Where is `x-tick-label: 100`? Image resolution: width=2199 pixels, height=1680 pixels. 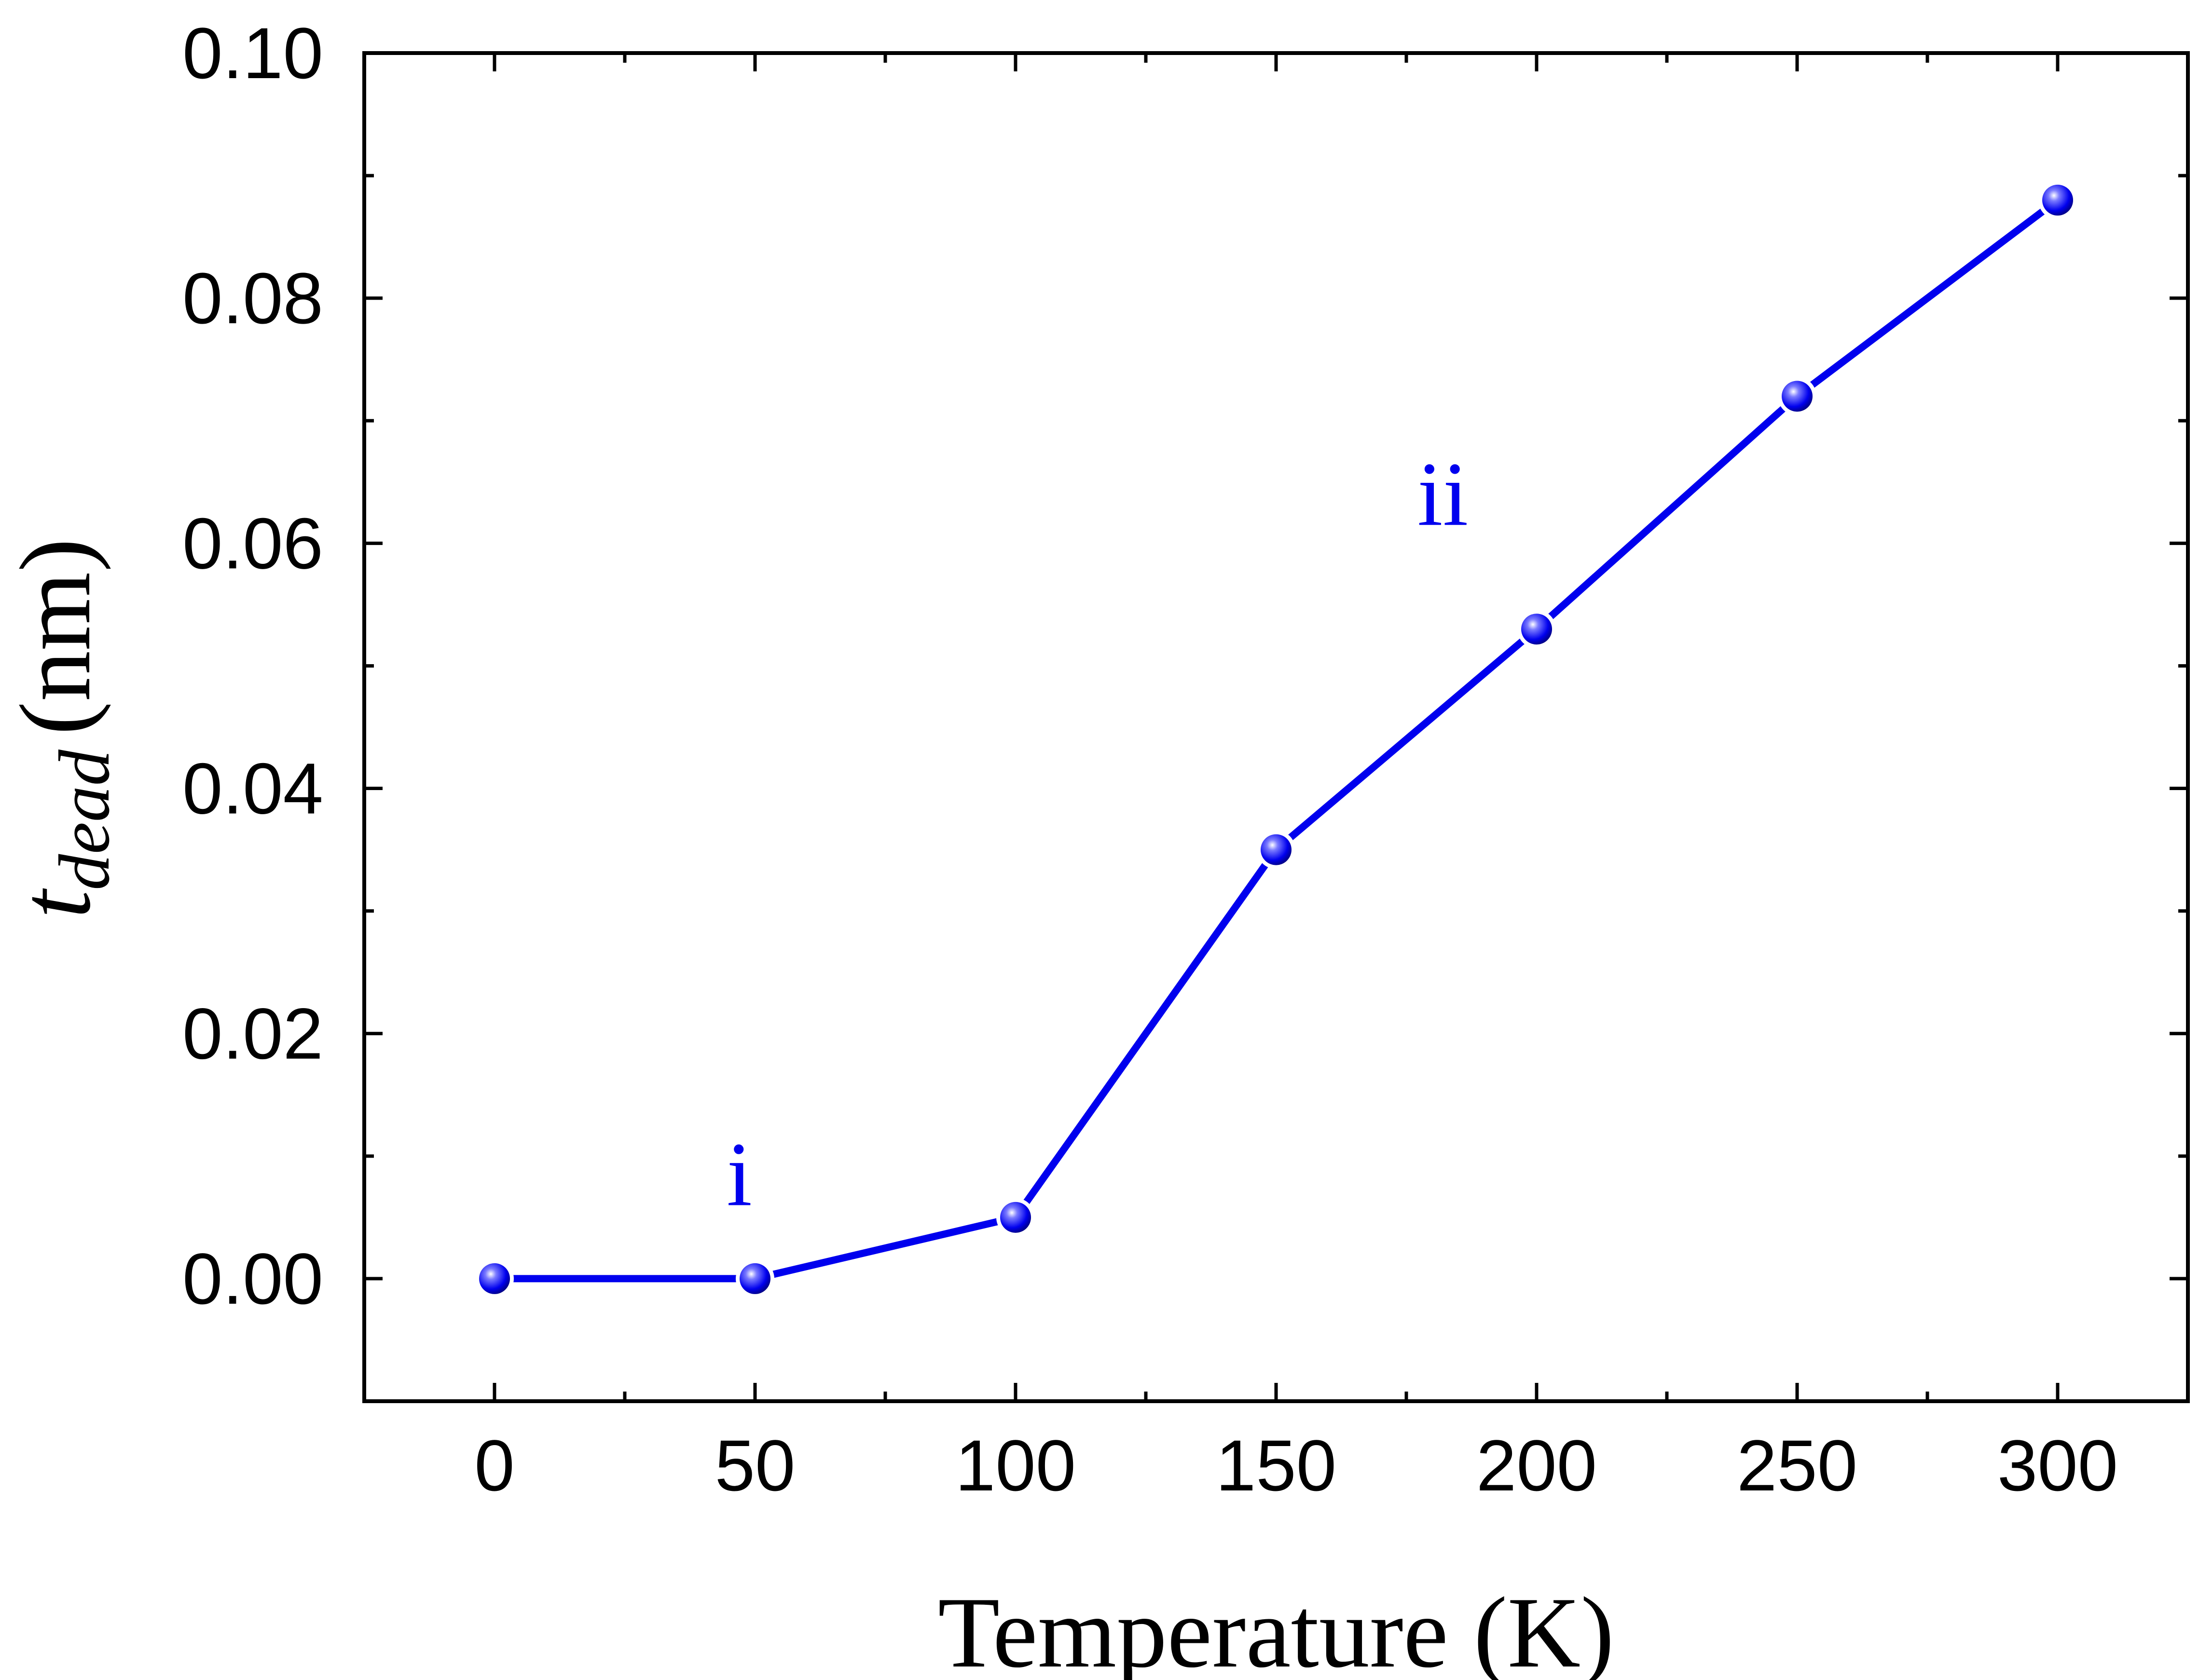
x-tick-label: 100 is located at coordinates (1015, 1465).